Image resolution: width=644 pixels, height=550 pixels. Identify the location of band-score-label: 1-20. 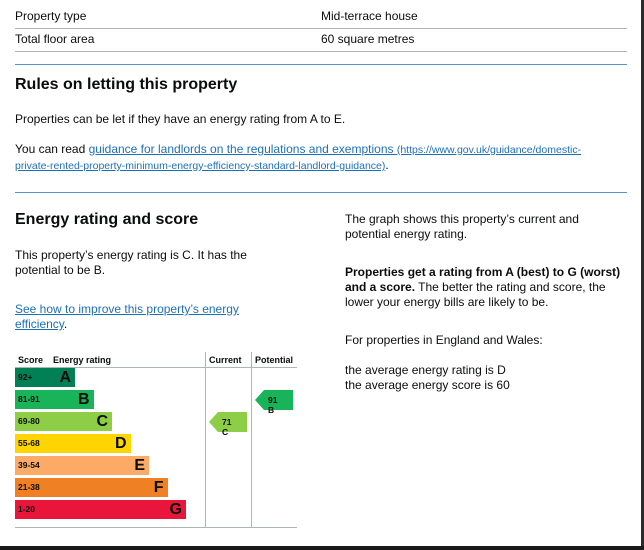
(27, 509).